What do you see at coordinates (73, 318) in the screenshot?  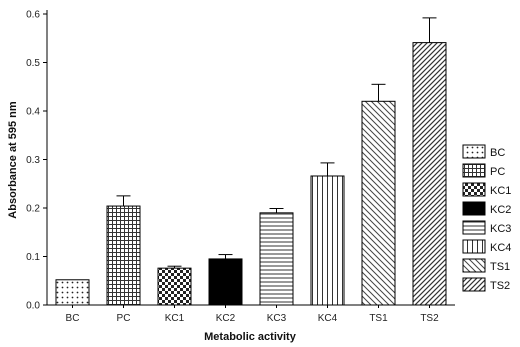 I see `x-tick-label-bc: BC` at bounding box center [73, 318].